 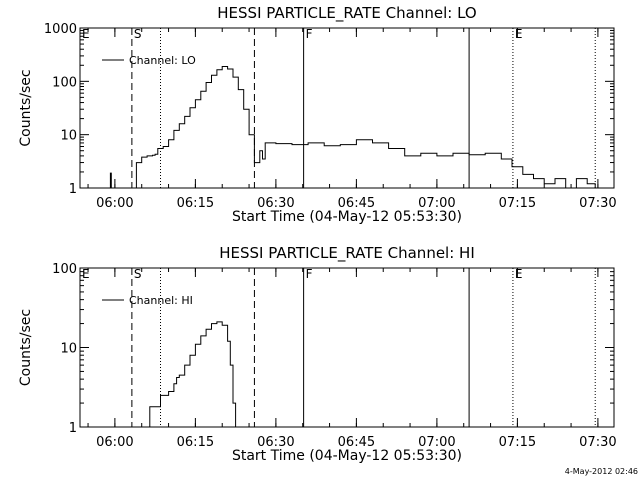 I want to click on chart1-x-tick-label: 06:15, so click(x=195, y=442).